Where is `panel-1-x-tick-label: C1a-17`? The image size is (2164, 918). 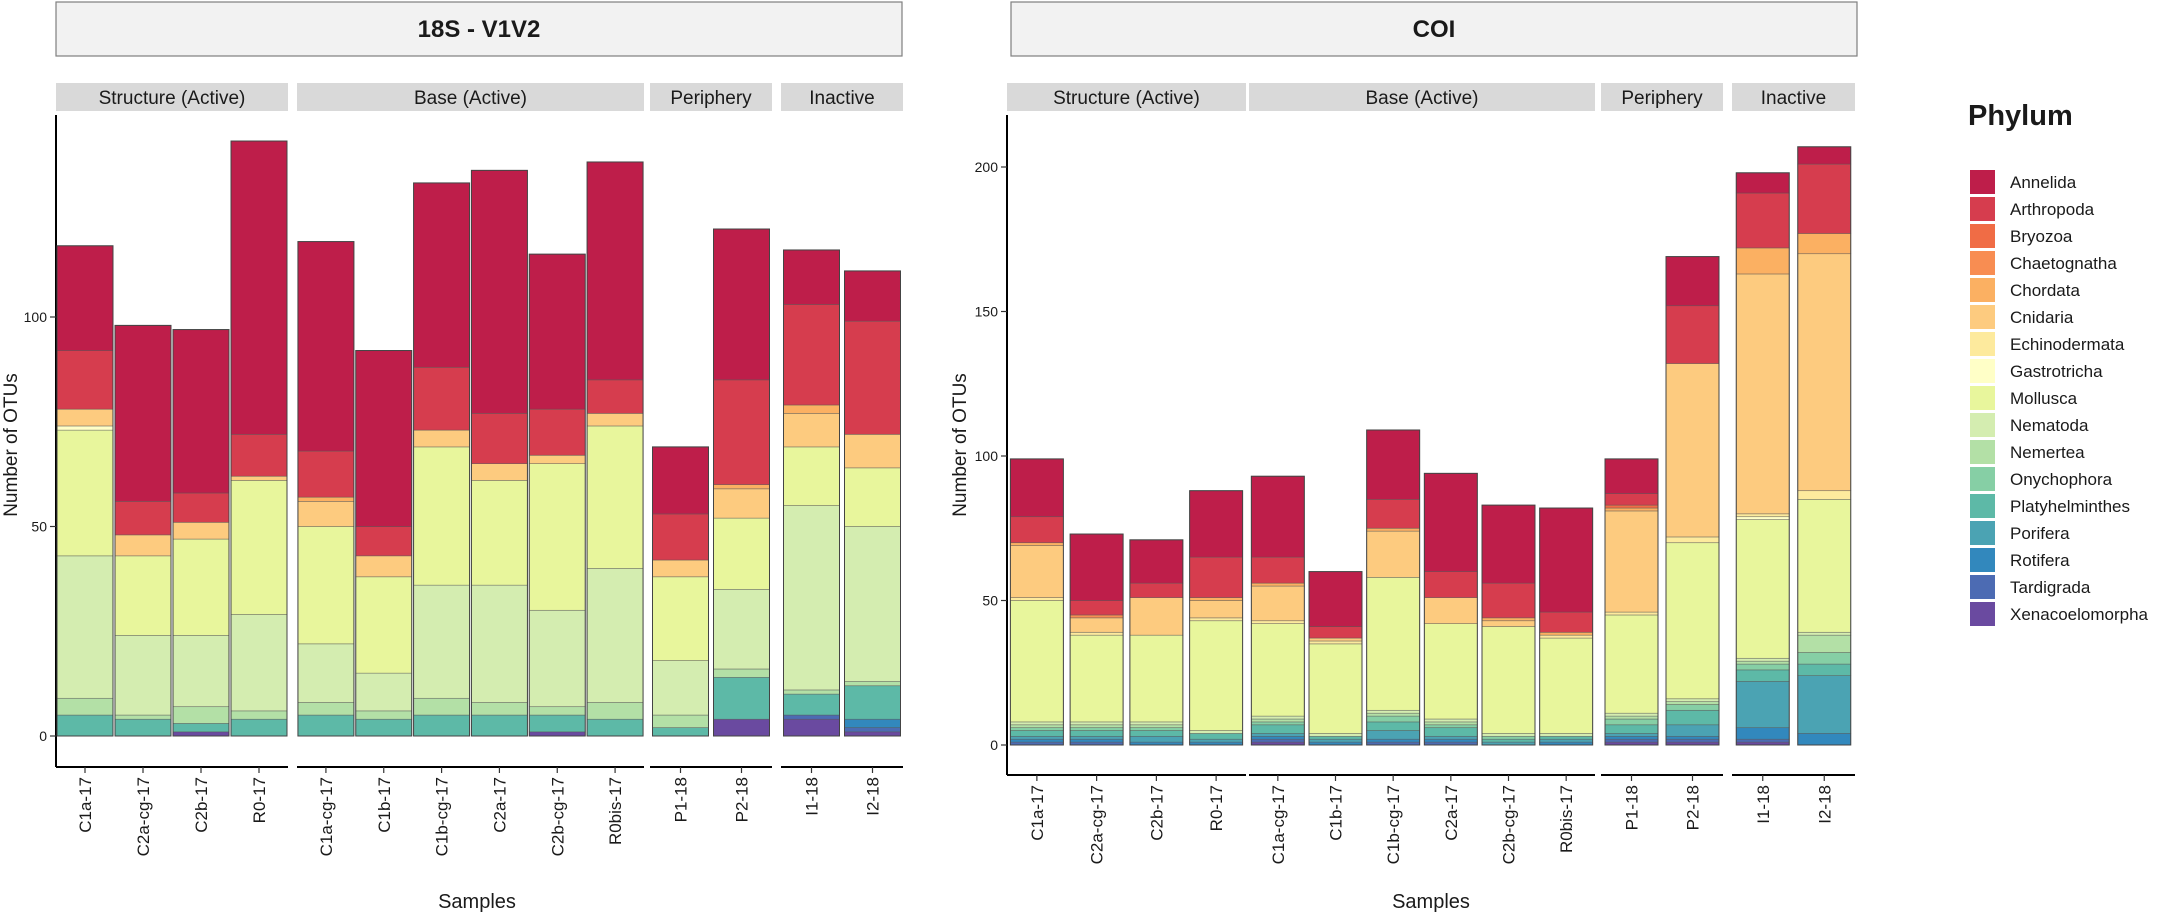
panel-1-x-tick-label: C1a-17 is located at coordinates (85, 805).